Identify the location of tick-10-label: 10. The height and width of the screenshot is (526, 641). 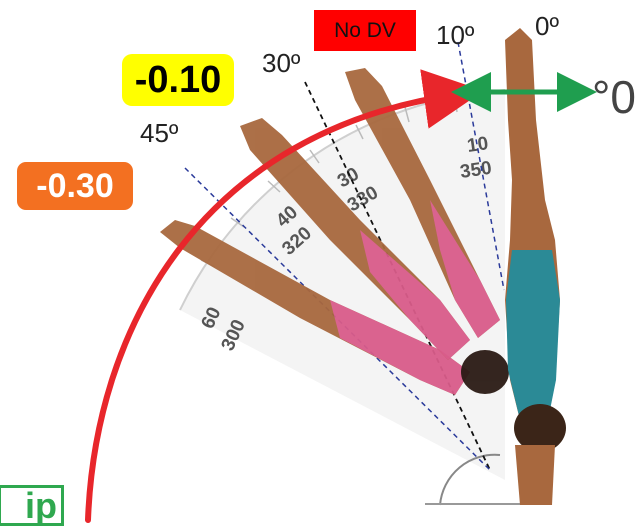
(478, 145).